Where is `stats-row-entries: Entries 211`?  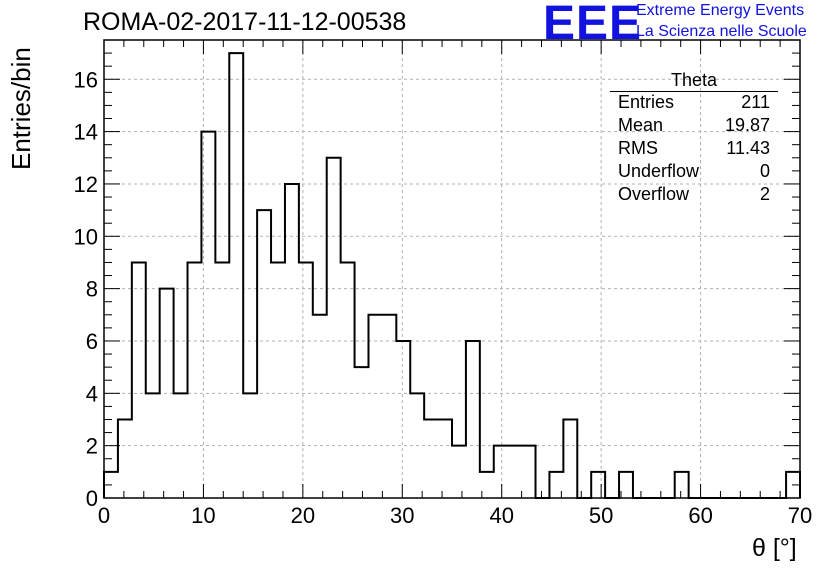 stats-row-entries: Entries 211 is located at coordinates (694, 103).